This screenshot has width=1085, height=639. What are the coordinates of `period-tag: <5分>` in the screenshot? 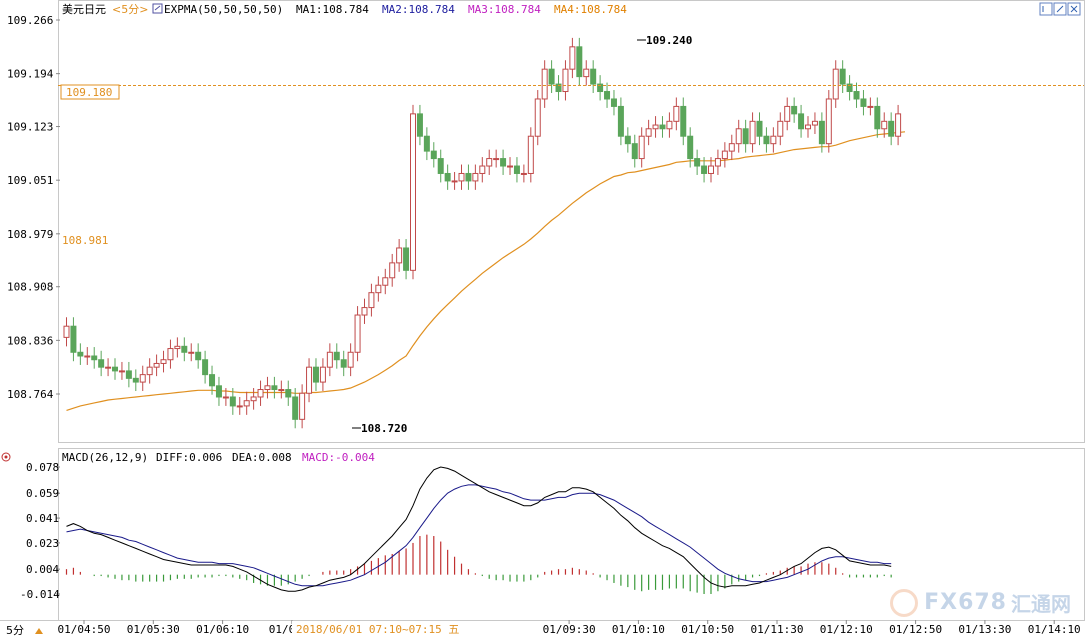 It's located at (130, 9).